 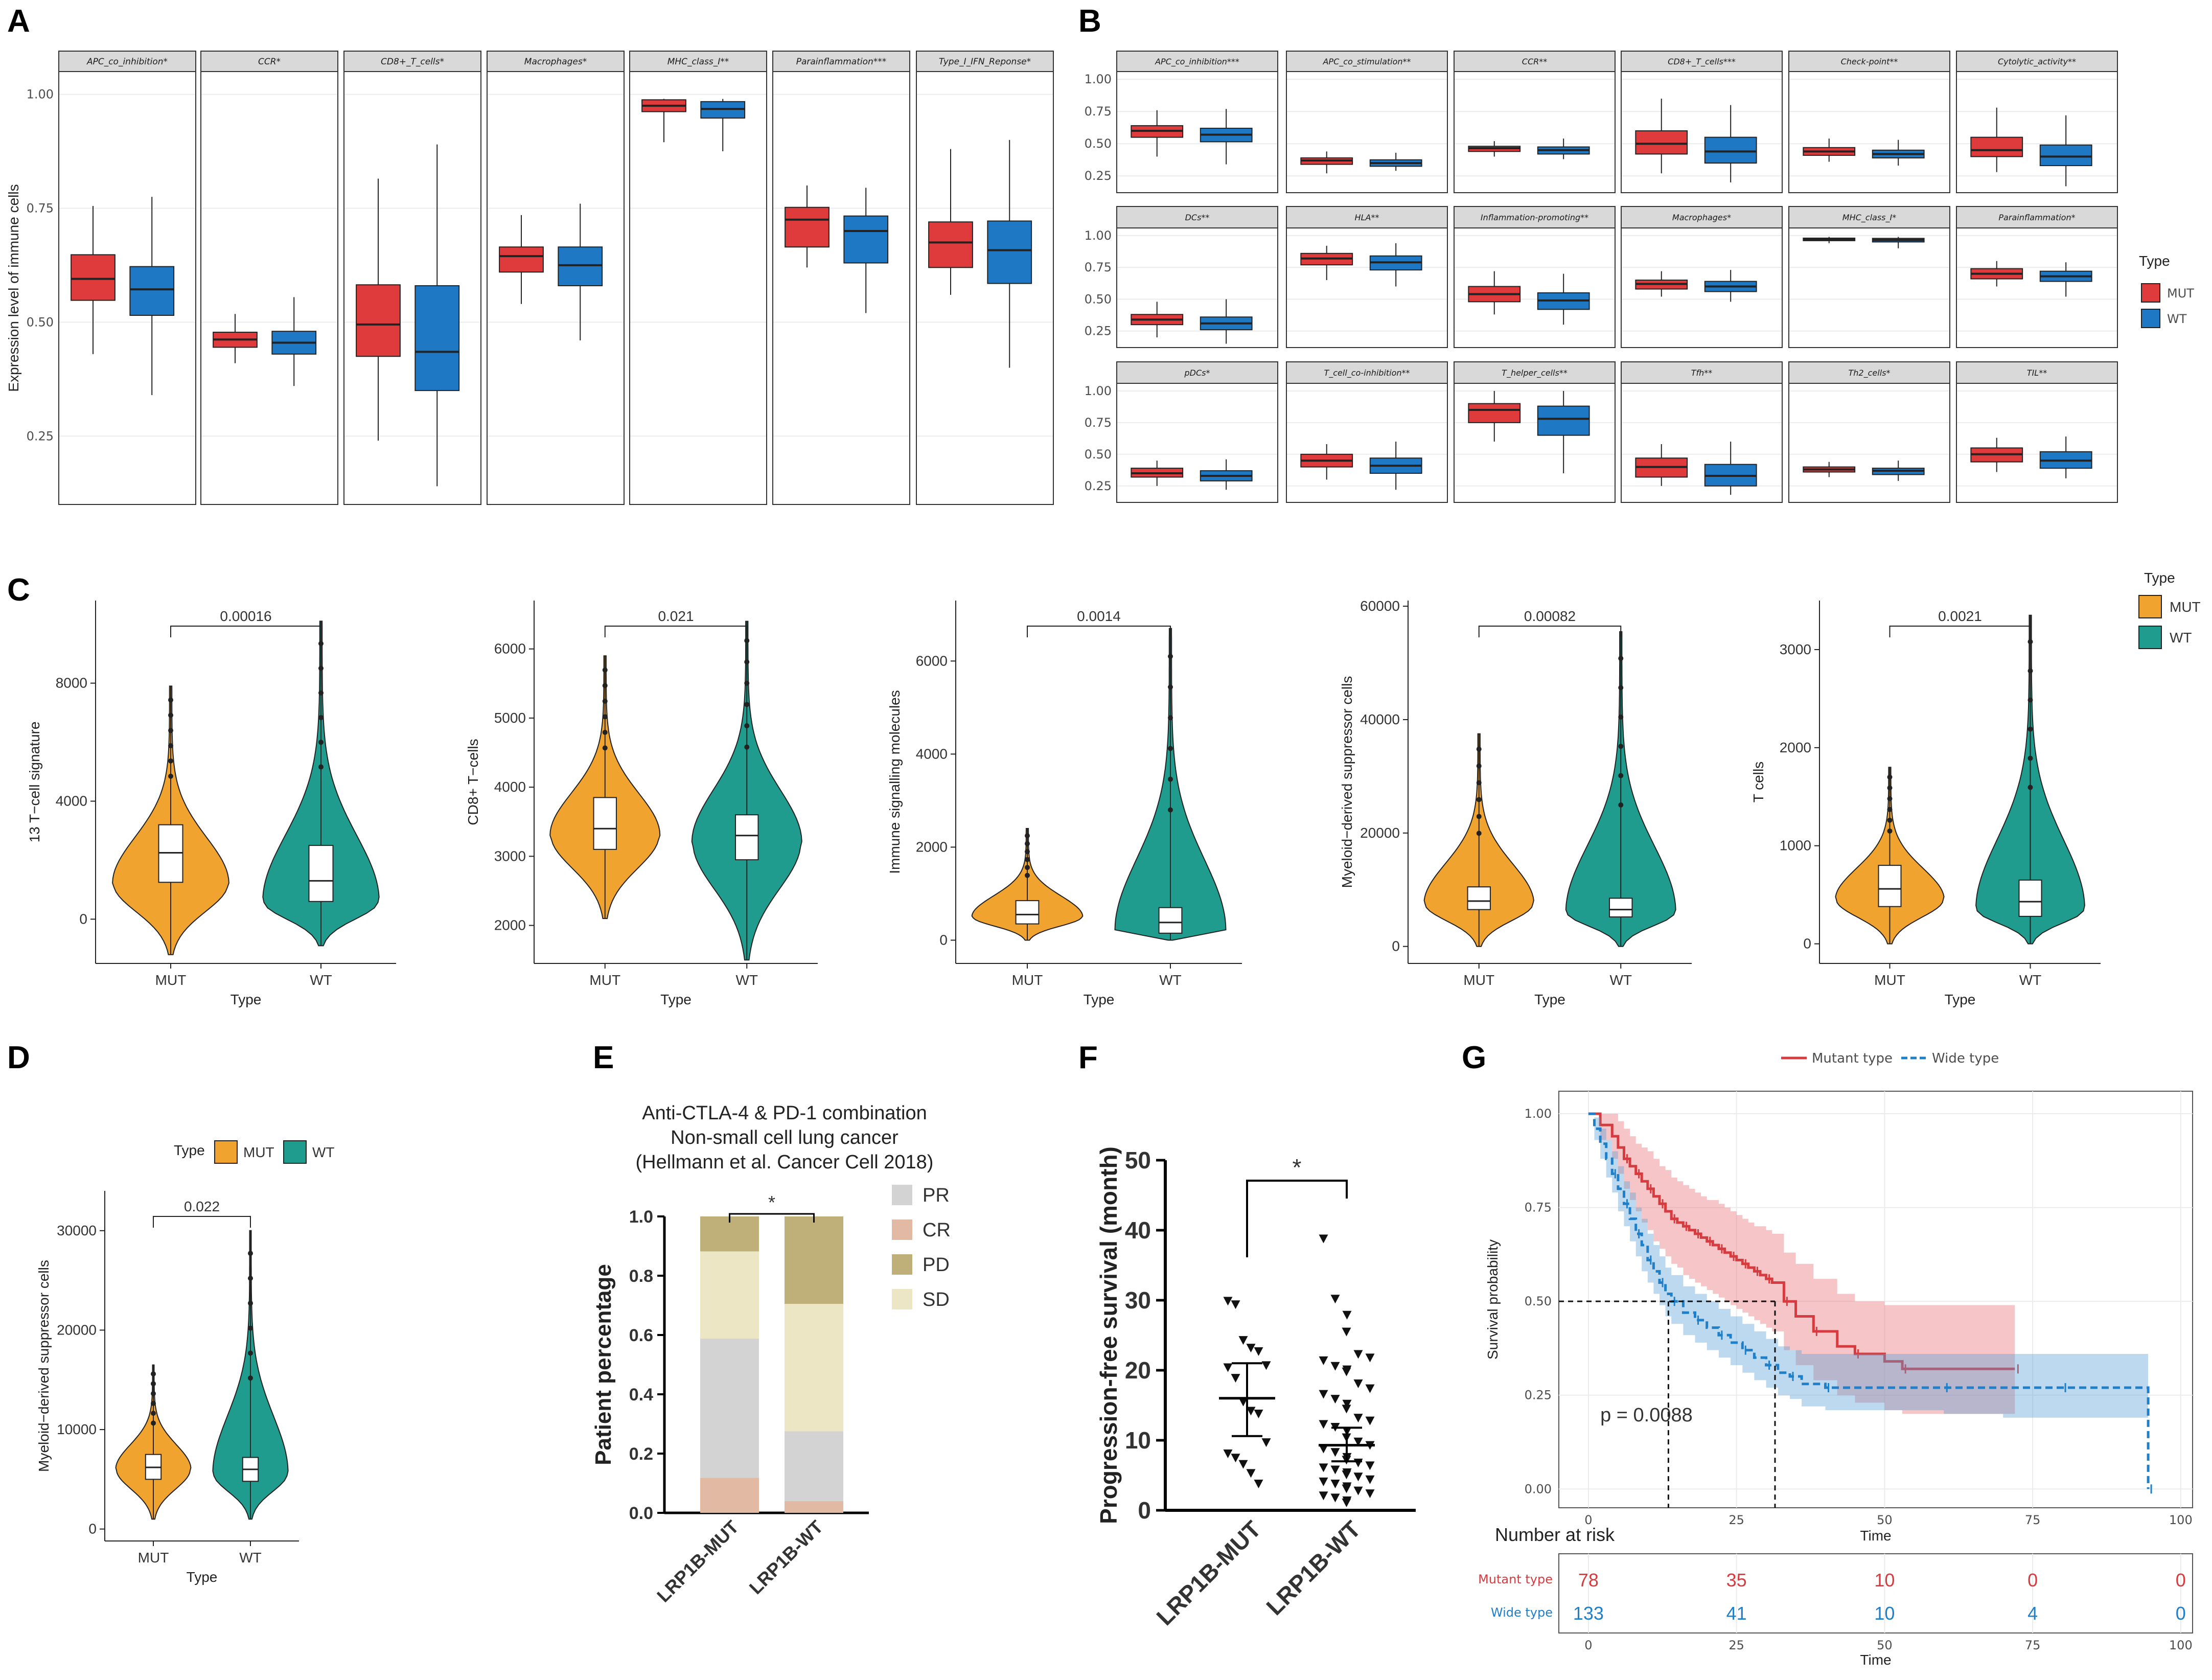 I want to click on y-tick-label: 0.4, so click(x=641, y=1395).